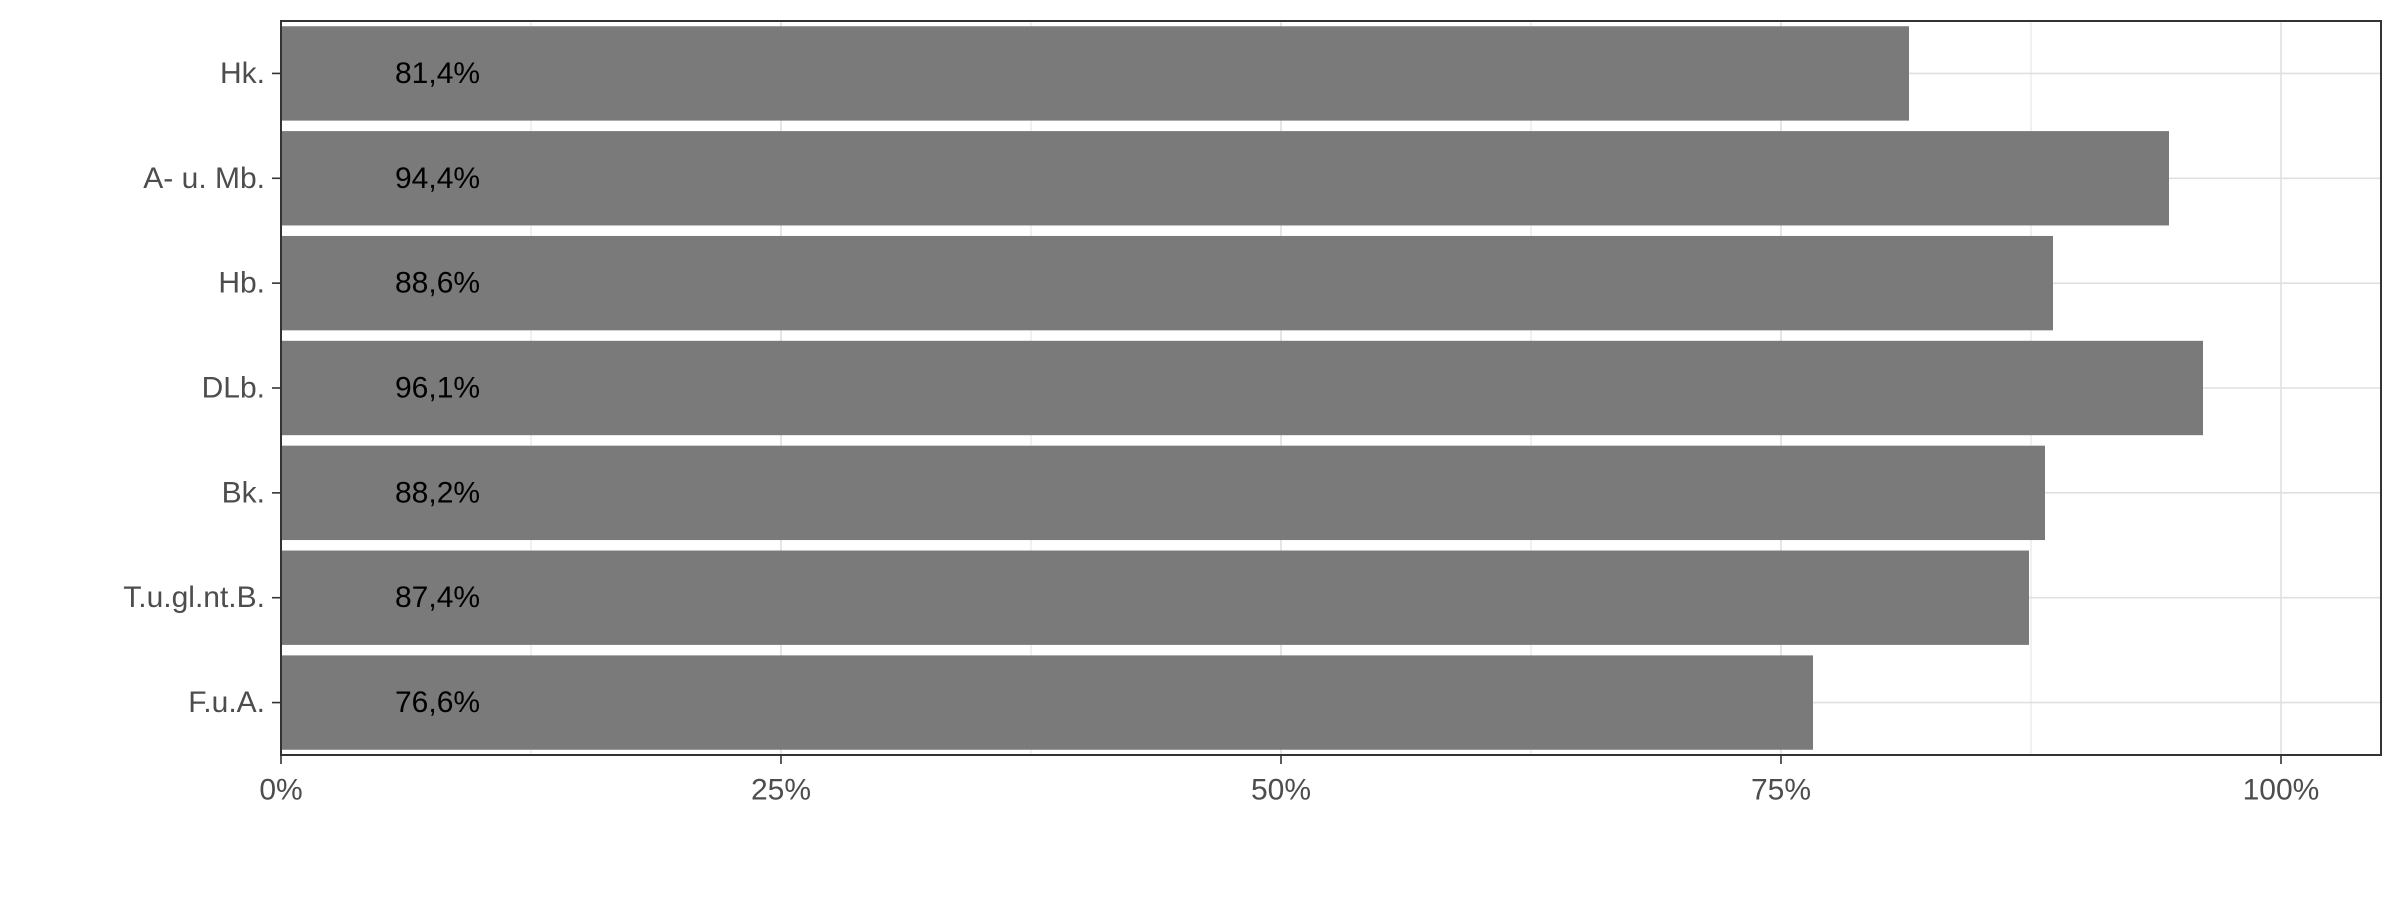 This screenshot has width=2400, height=900. What do you see at coordinates (280, 790) in the screenshot?
I see `x-tick-label: 0%` at bounding box center [280, 790].